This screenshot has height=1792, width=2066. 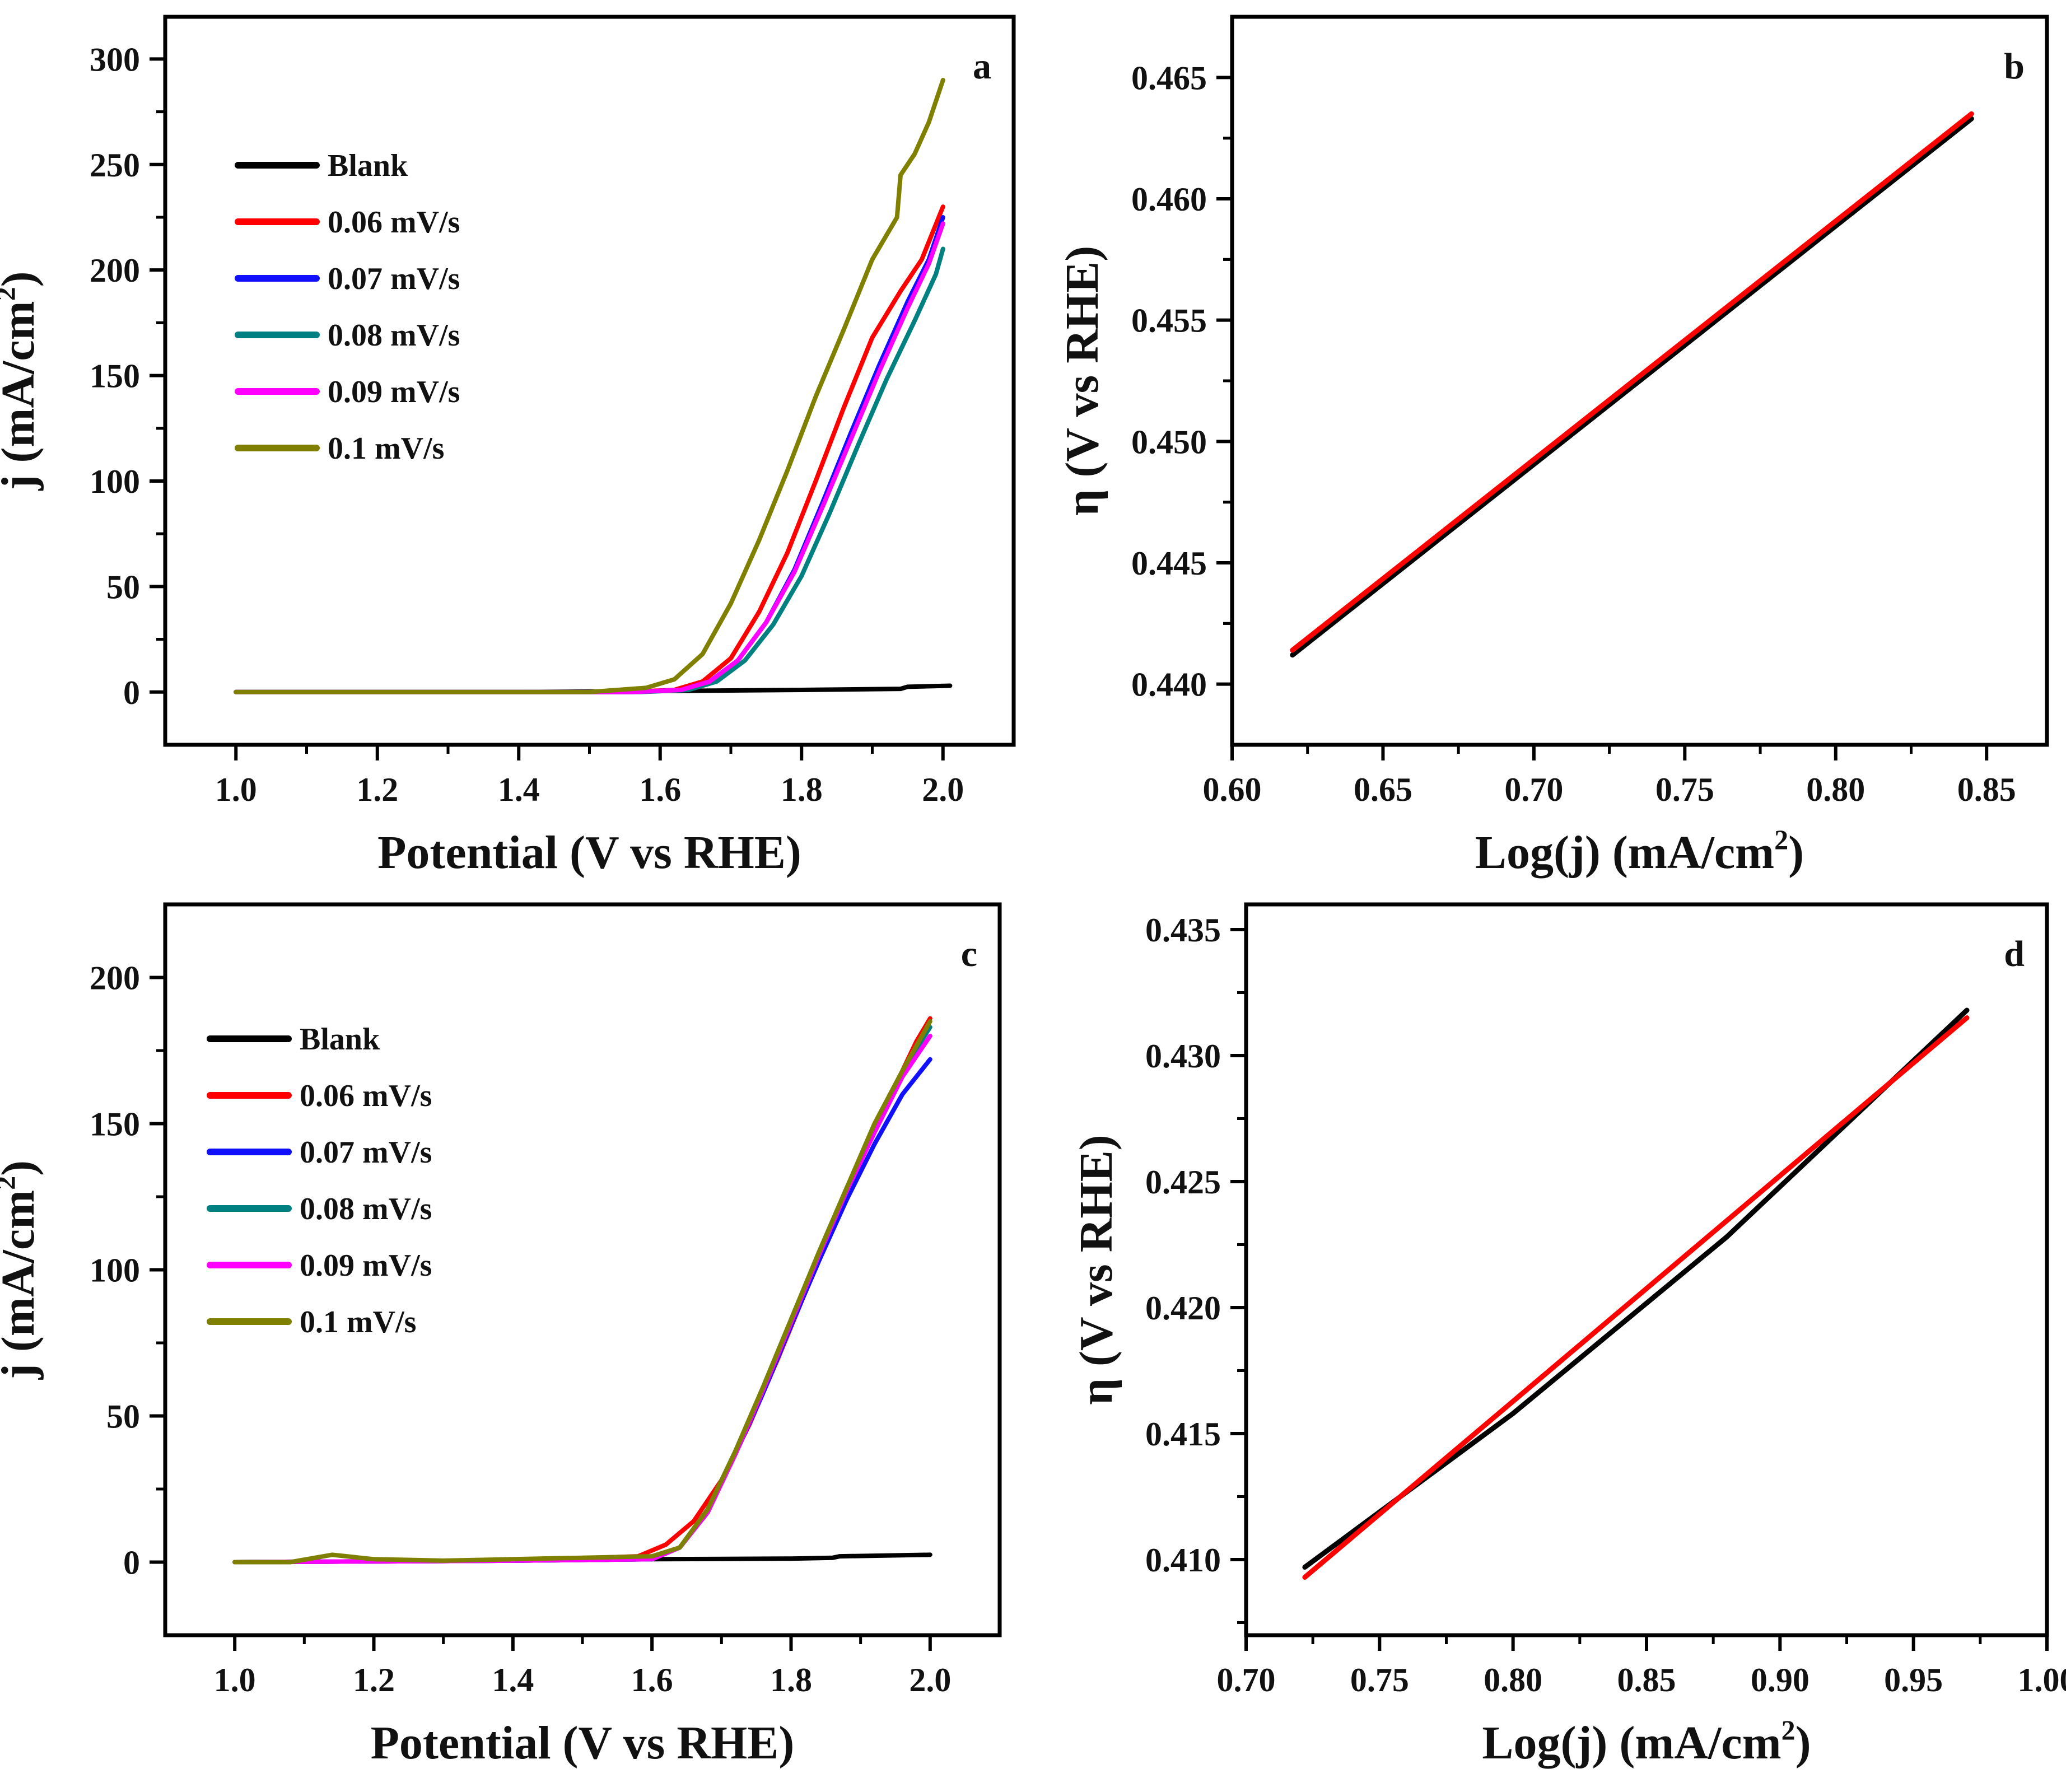 I want to click on y-tick-label: 300, so click(x=115, y=60).